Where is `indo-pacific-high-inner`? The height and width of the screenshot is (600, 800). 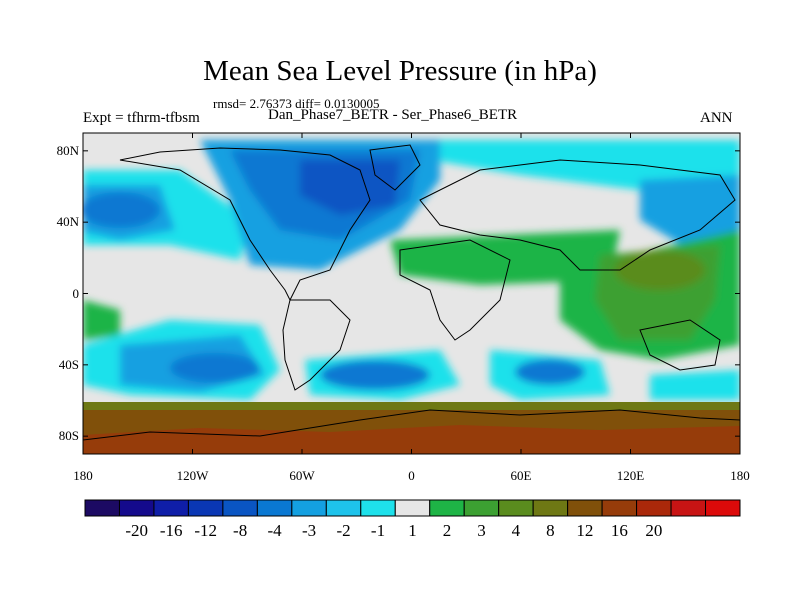 indo-pacific-high-inner is located at coordinates (660, 270).